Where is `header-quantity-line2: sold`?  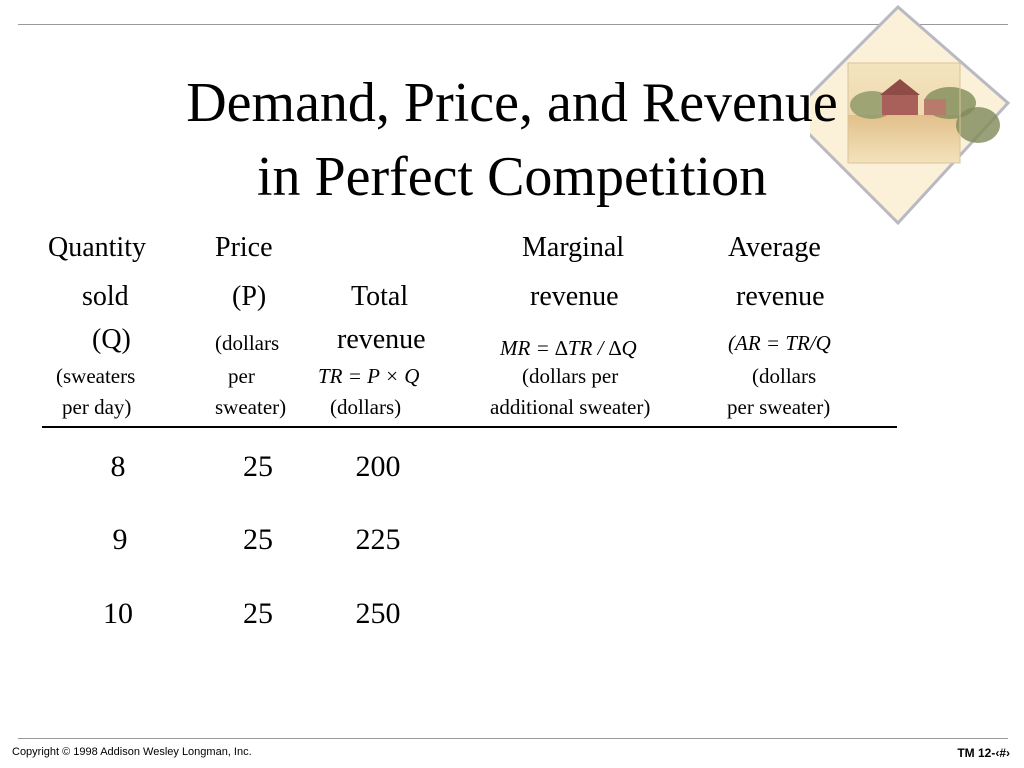
header-quantity-line2: sold is located at coordinates (105, 296).